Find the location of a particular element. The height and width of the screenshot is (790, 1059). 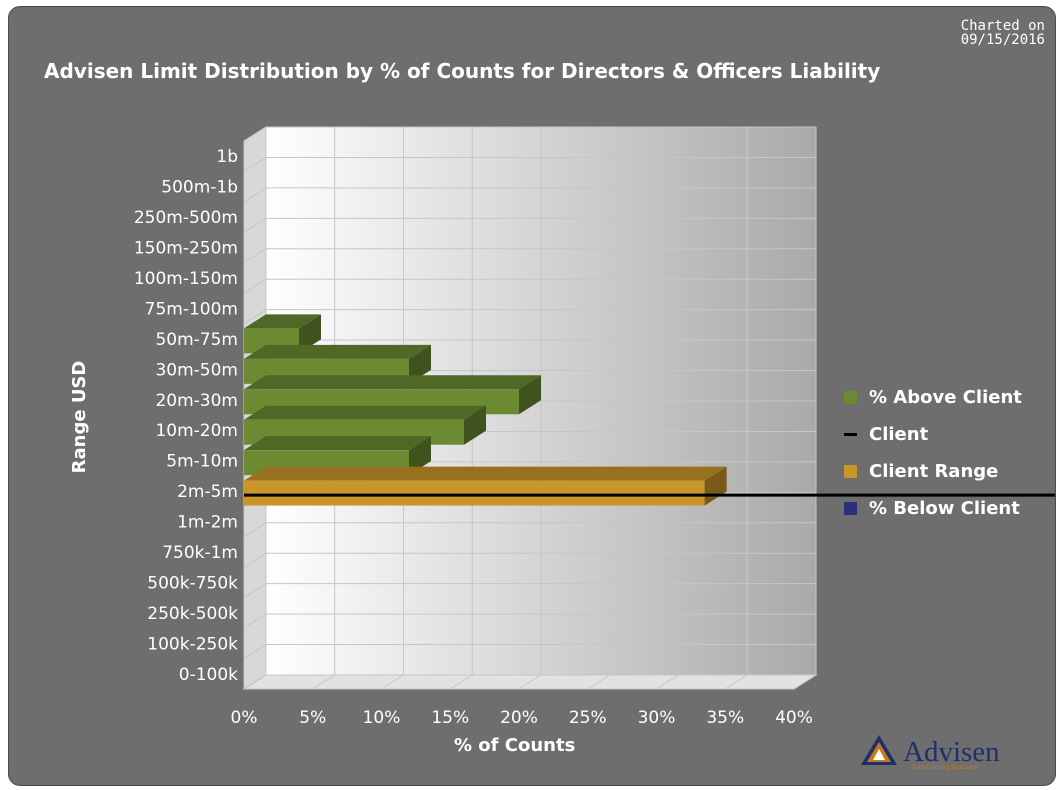

x-tick-label: 40% is located at coordinates (794, 718).